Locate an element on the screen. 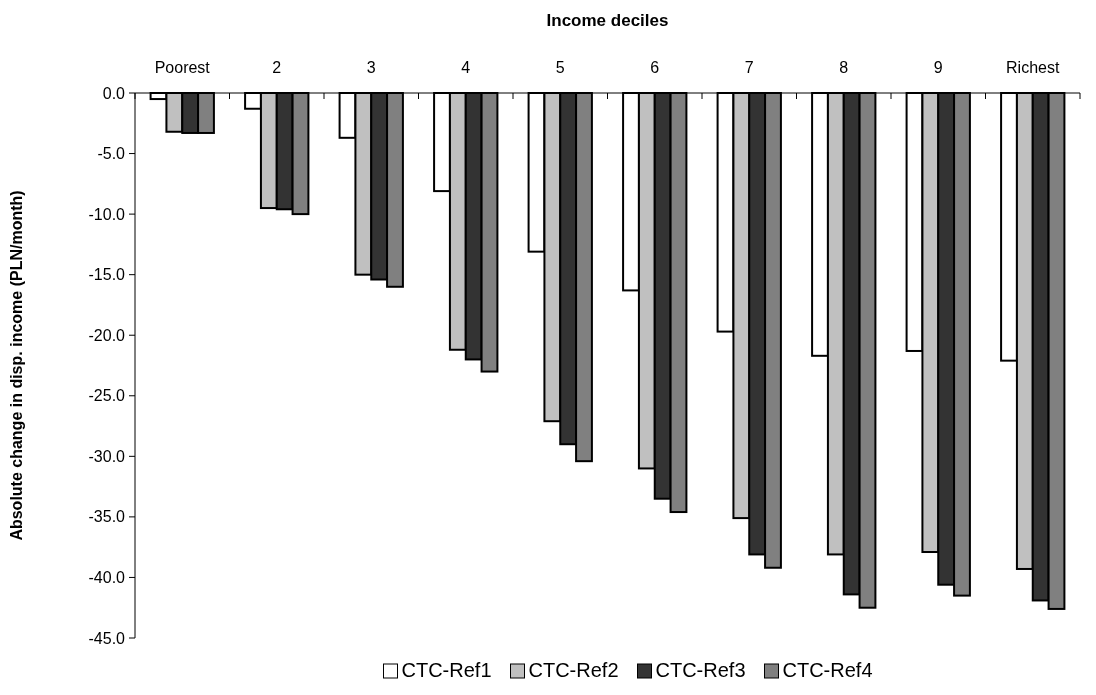  x-tick-label: 2 is located at coordinates (277, 67).